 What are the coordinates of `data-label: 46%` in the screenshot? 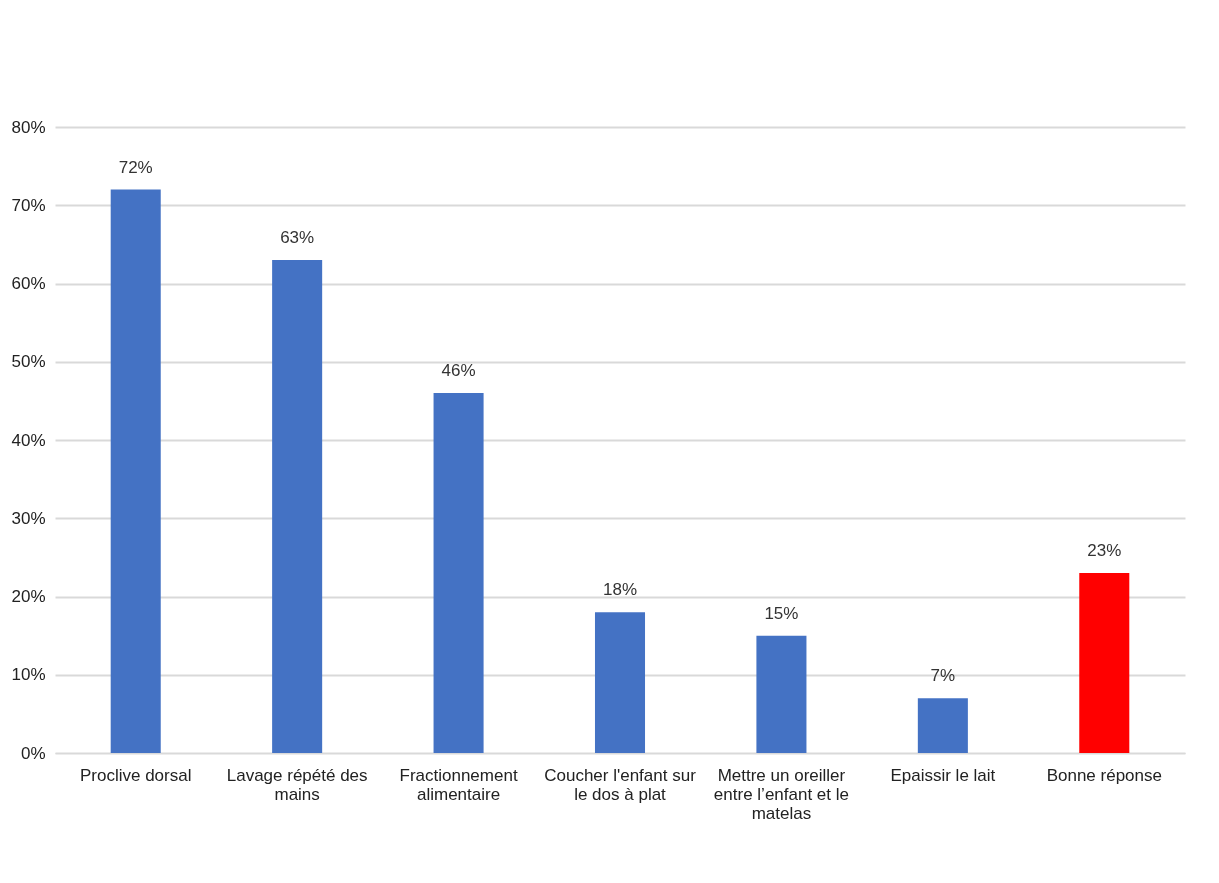 It's located at (458, 371).